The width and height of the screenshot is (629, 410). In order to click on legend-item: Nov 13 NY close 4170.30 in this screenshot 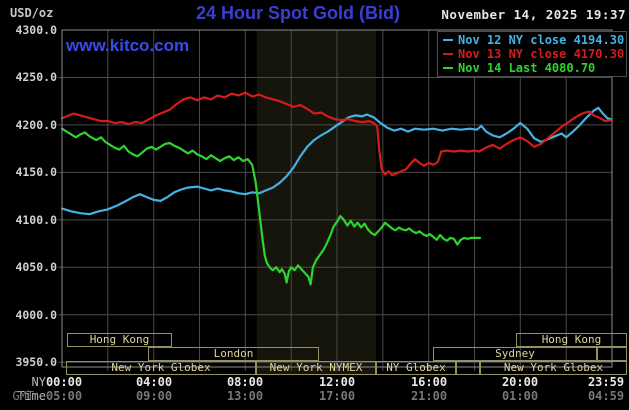, I will do `click(532, 54)`.